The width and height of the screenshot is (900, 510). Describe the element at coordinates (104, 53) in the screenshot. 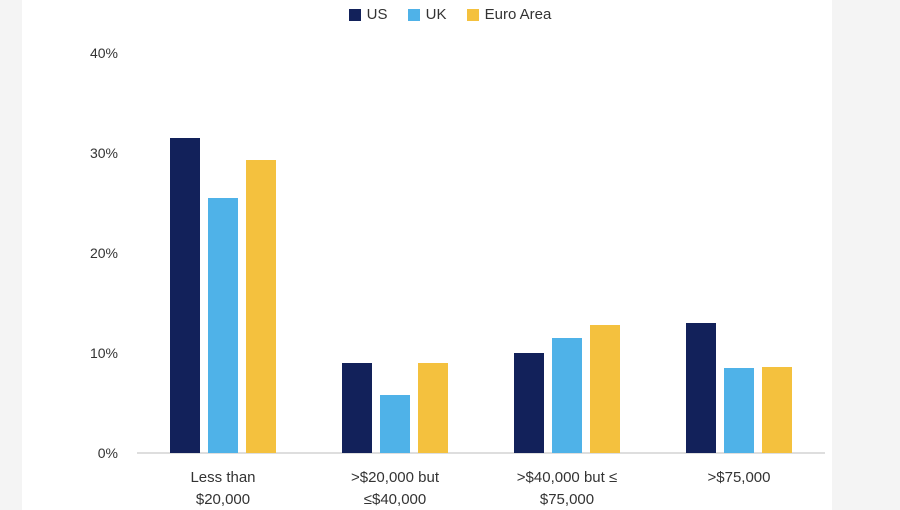

I see `y-tick-label: 40%` at that location.